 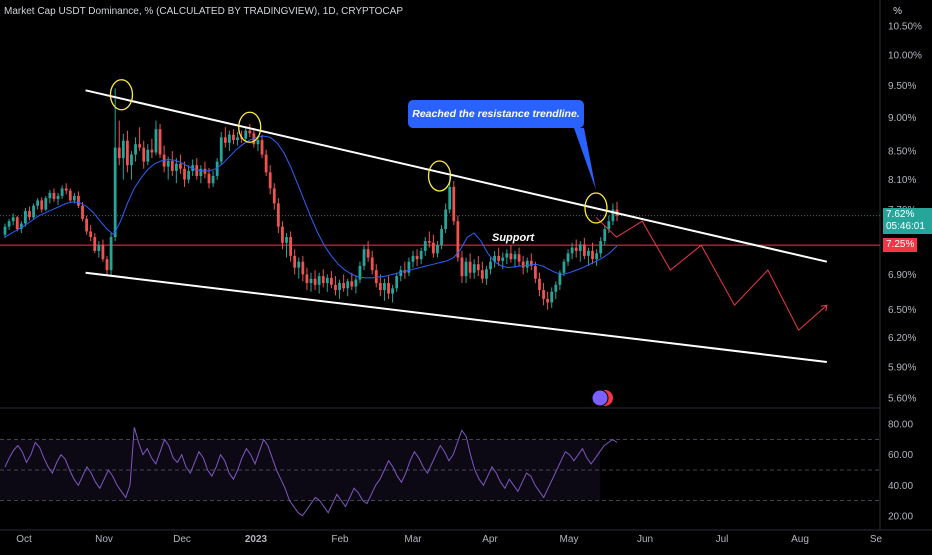 What do you see at coordinates (902, 180) in the screenshot?
I see `y-tick-label: 8.10%` at bounding box center [902, 180].